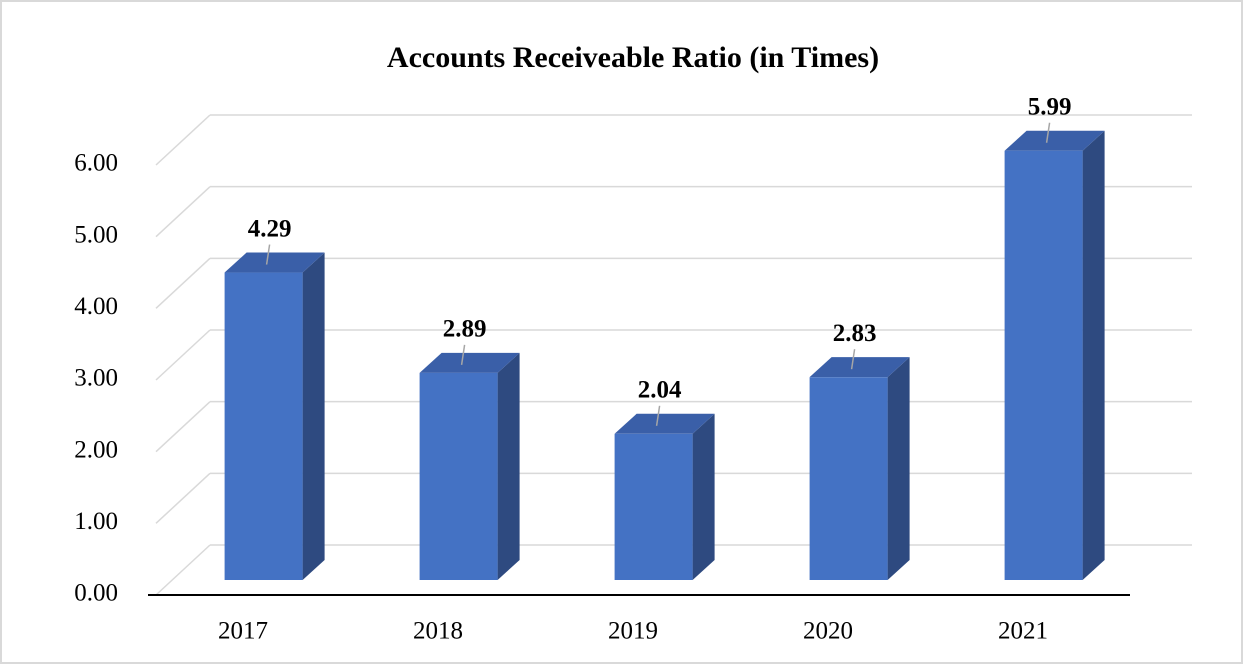 This screenshot has width=1243, height=664. Describe the element at coordinates (96, 593) in the screenshot. I see `y-tick-label: 0.00` at that location.